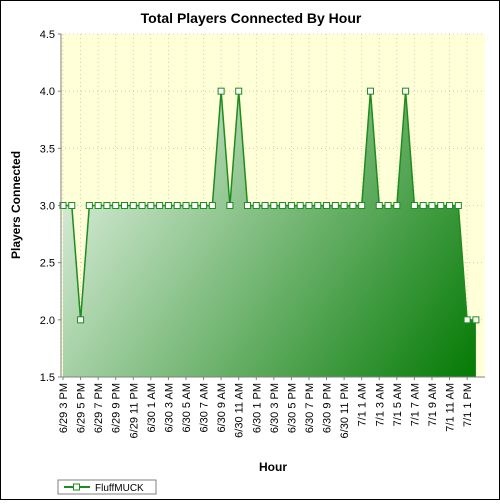  I want to click on chart-title: Total Players Connected By Hour, so click(251, 18).